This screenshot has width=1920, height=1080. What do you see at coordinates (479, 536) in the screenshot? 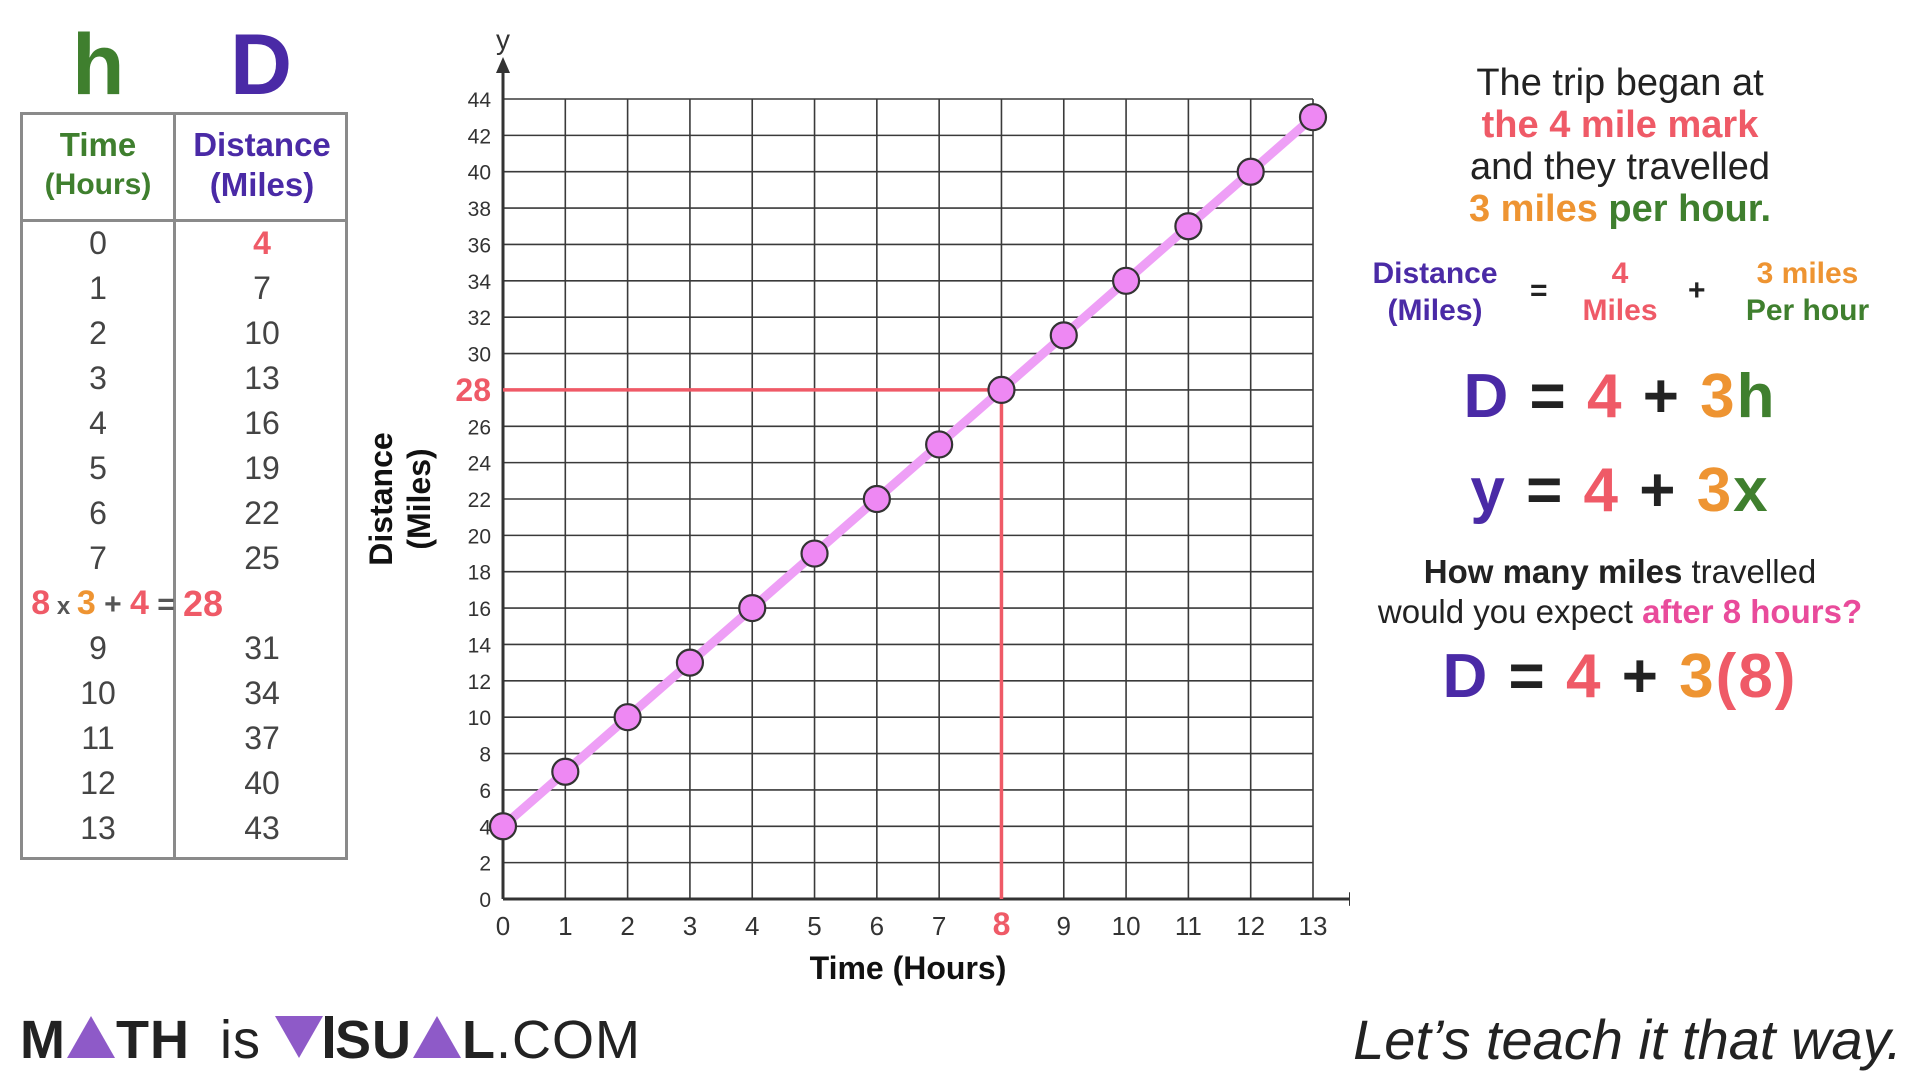
I see `y-tick-label: 20` at bounding box center [479, 536].